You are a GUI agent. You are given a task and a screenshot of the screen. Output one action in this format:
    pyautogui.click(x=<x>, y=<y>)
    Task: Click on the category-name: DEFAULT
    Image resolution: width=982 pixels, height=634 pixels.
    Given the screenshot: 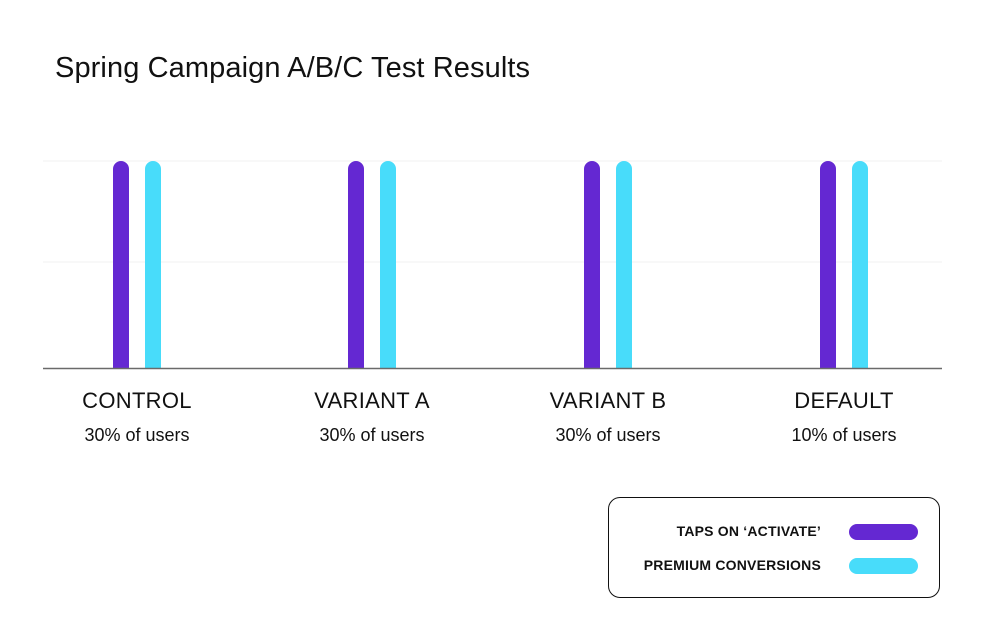 What is the action you would take?
    pyautogui.click(x=844, y=400)
    